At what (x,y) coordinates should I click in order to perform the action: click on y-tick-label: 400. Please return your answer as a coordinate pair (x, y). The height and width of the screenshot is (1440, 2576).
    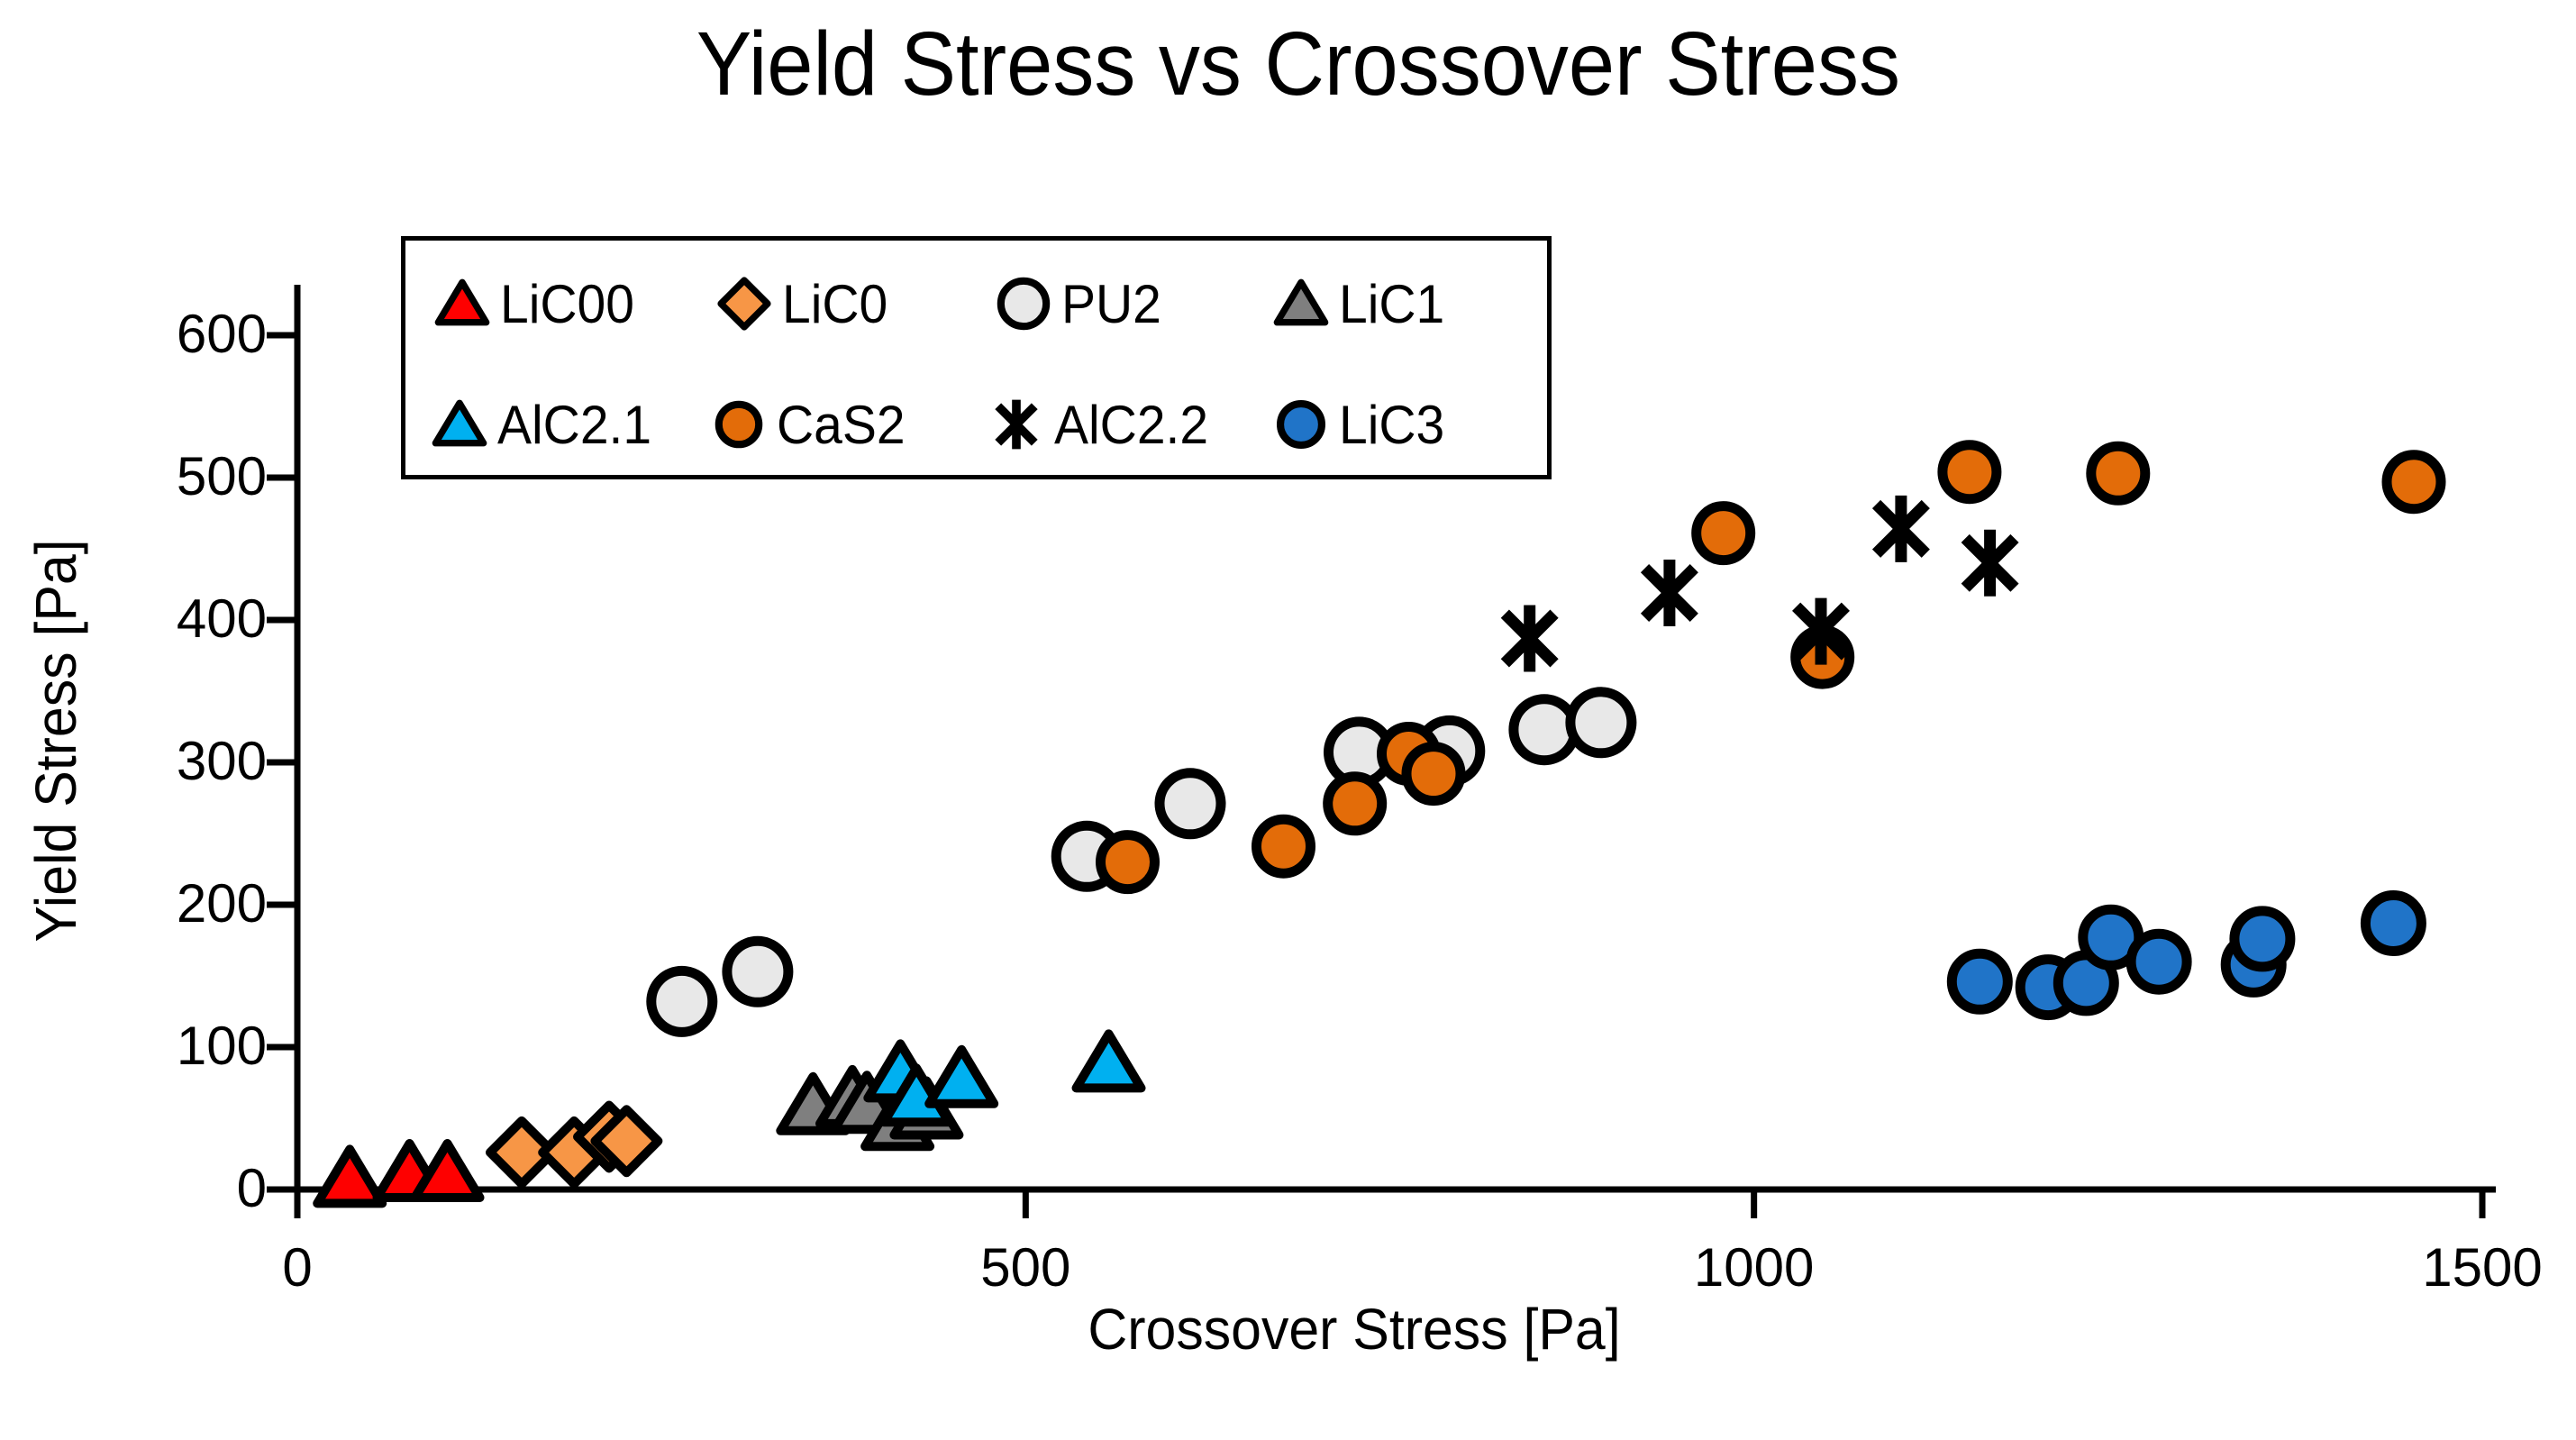
    Looking at the image, I should click on (221, 619).